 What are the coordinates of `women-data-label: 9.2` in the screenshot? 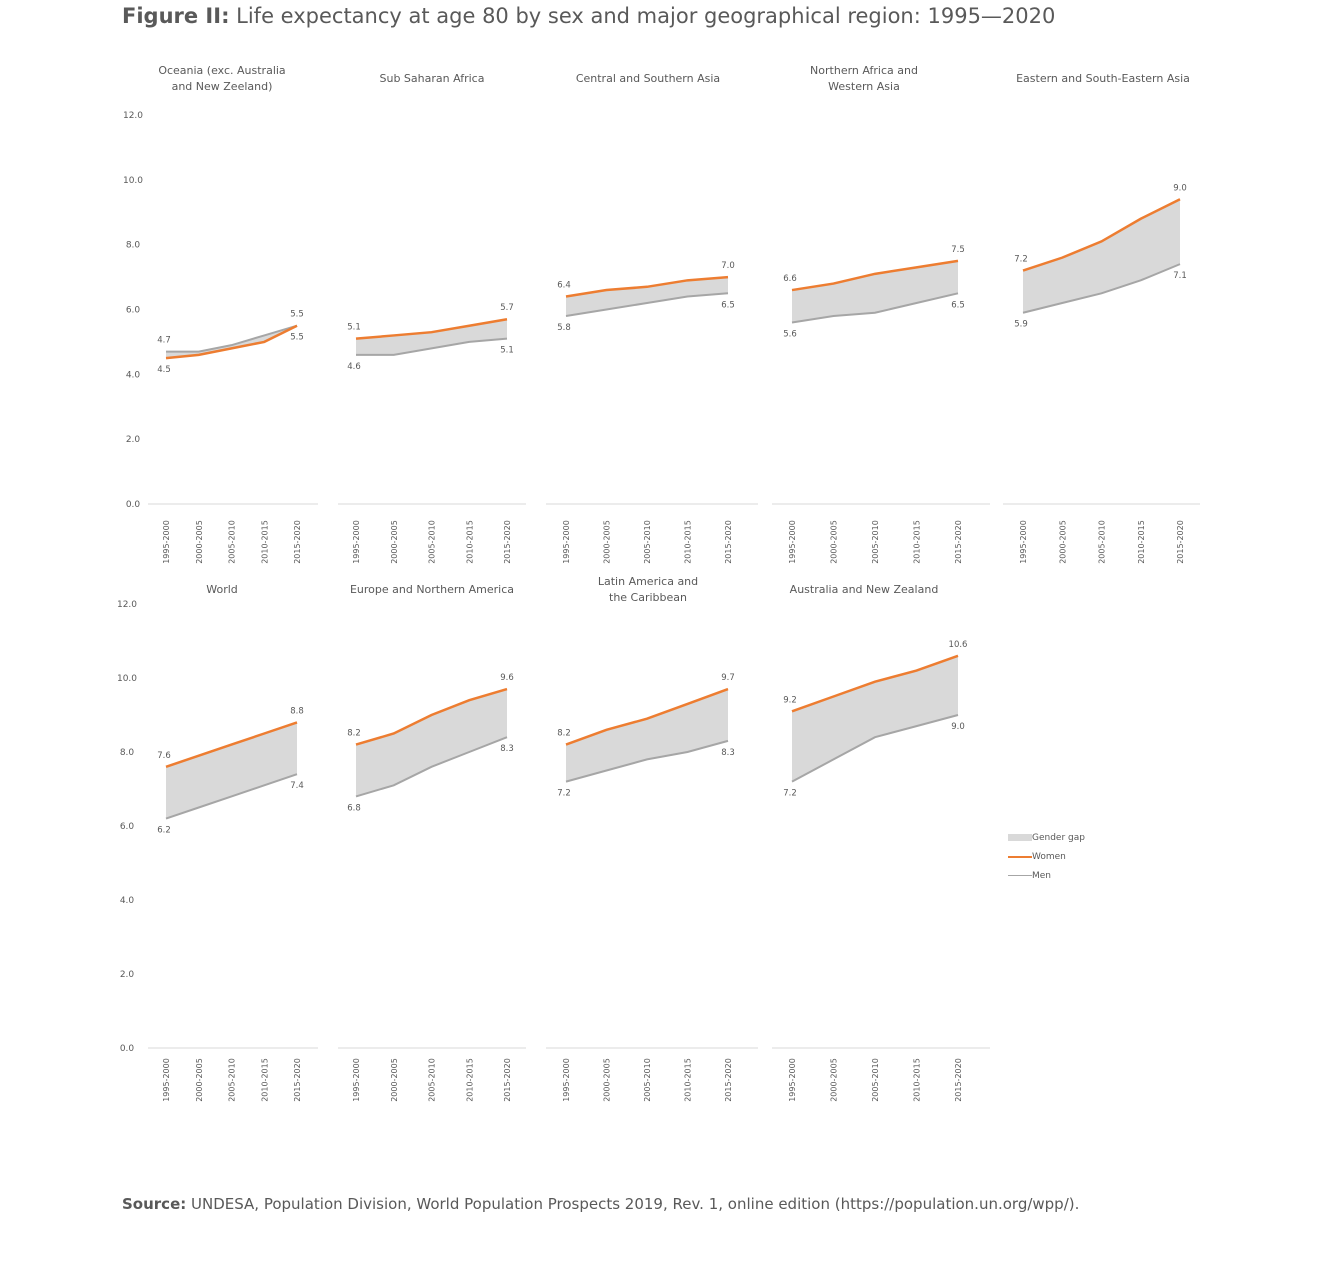 It's located at (790, 700).